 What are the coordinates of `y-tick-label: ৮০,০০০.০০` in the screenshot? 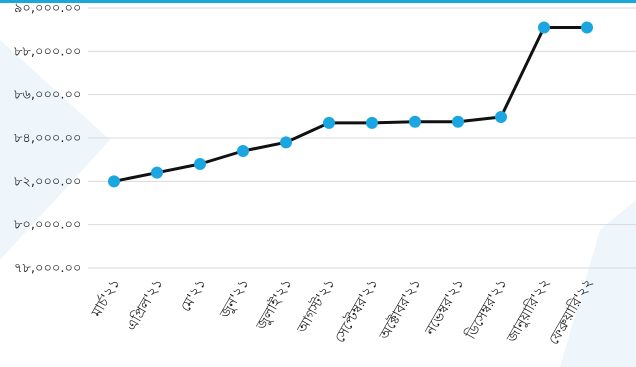 It's located at (47, 225).